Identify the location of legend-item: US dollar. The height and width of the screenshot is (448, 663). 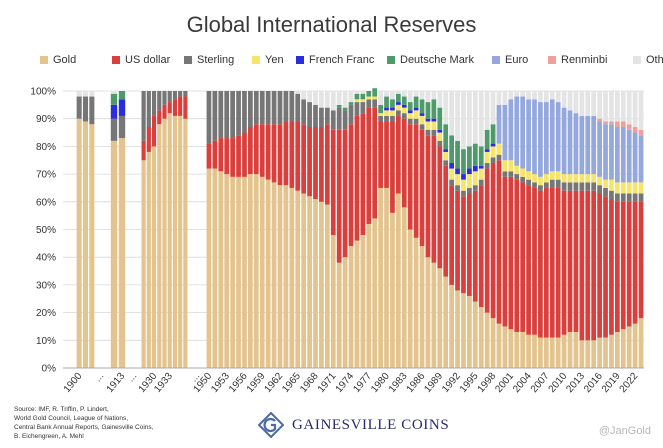
(141, 60).